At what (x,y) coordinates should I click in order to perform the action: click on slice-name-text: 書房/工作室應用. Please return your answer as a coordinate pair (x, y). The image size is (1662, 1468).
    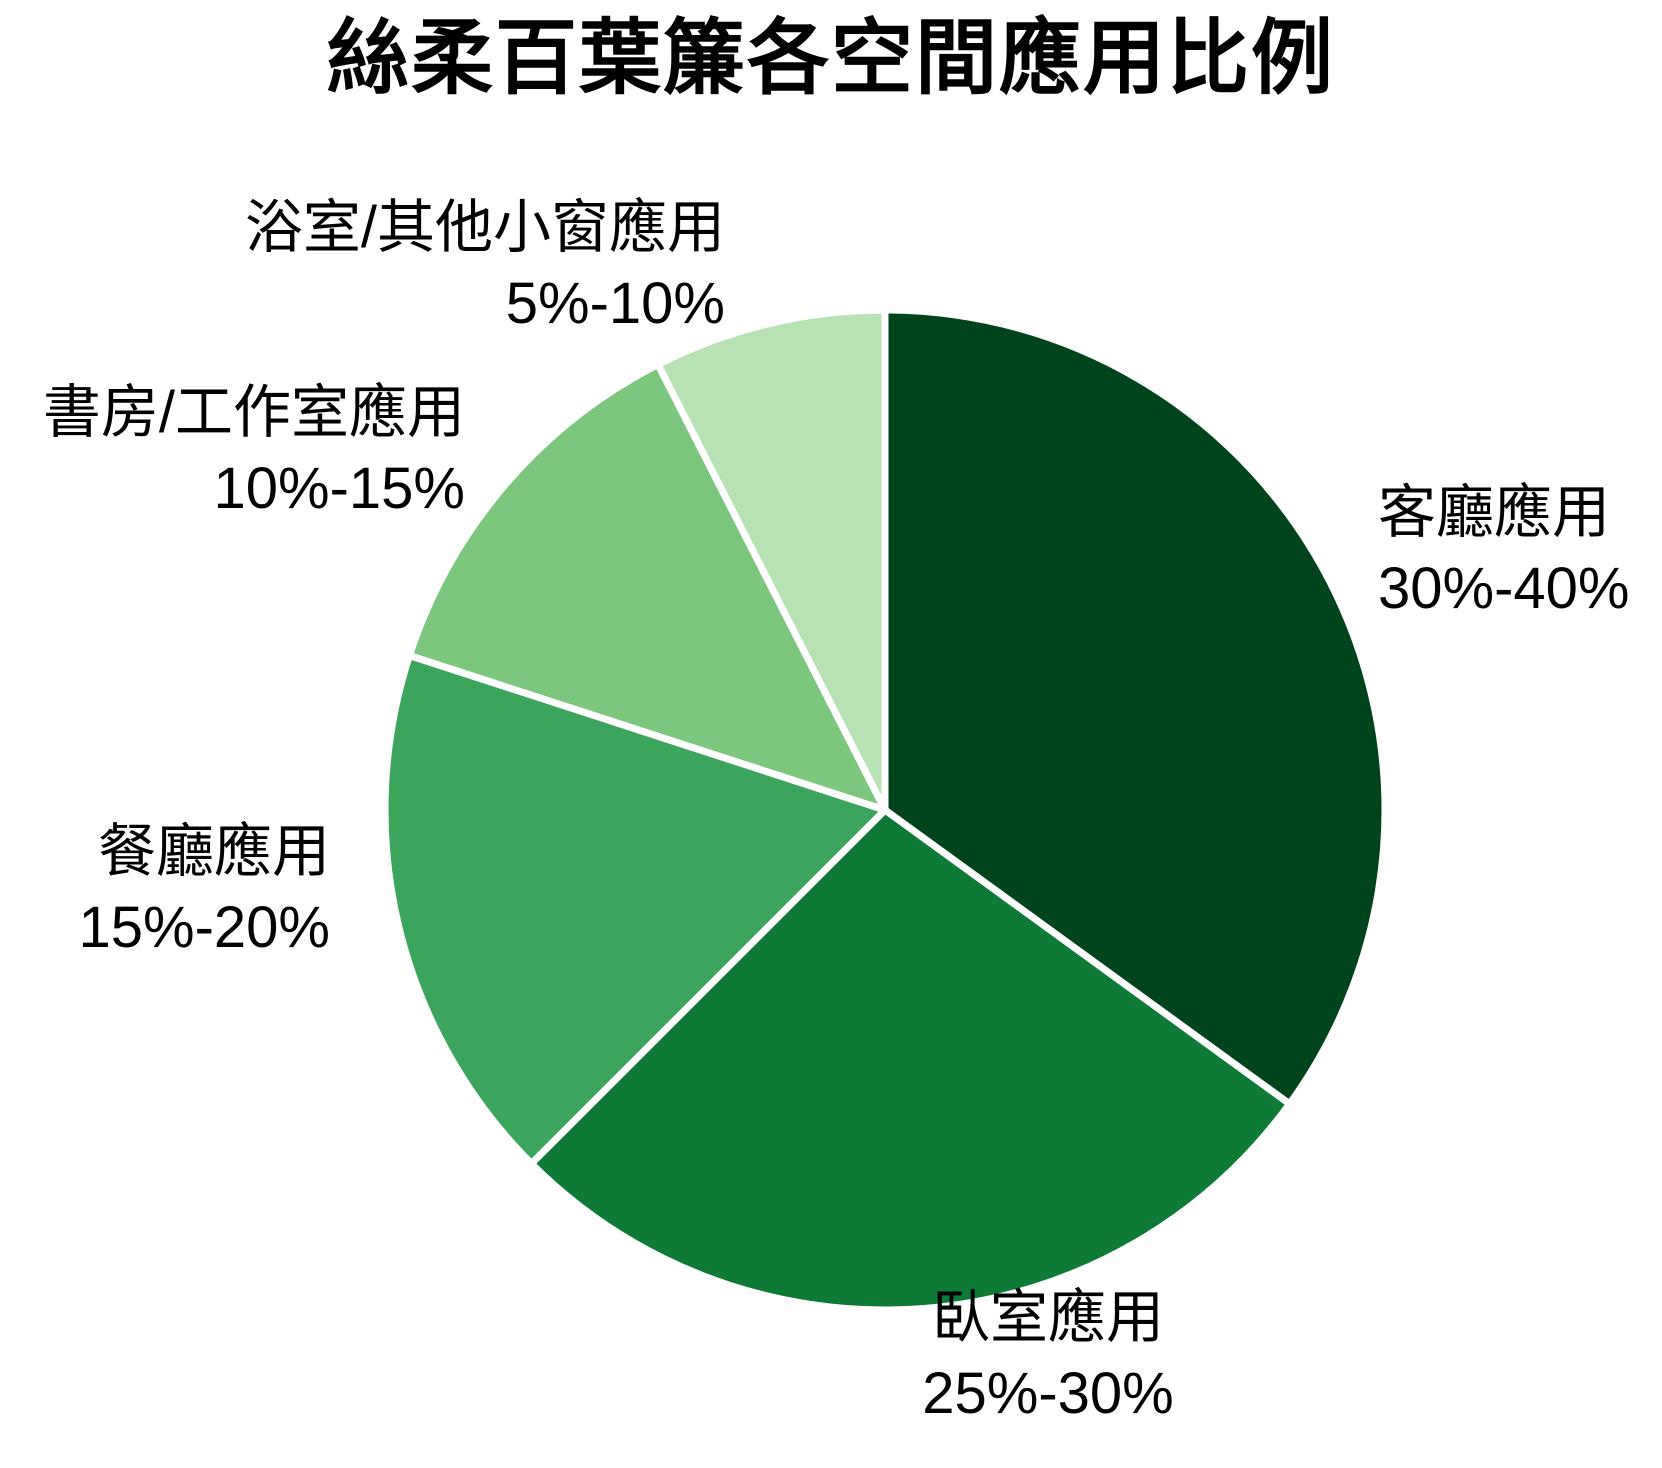
    Looking at the image, I should click on (253, 412).